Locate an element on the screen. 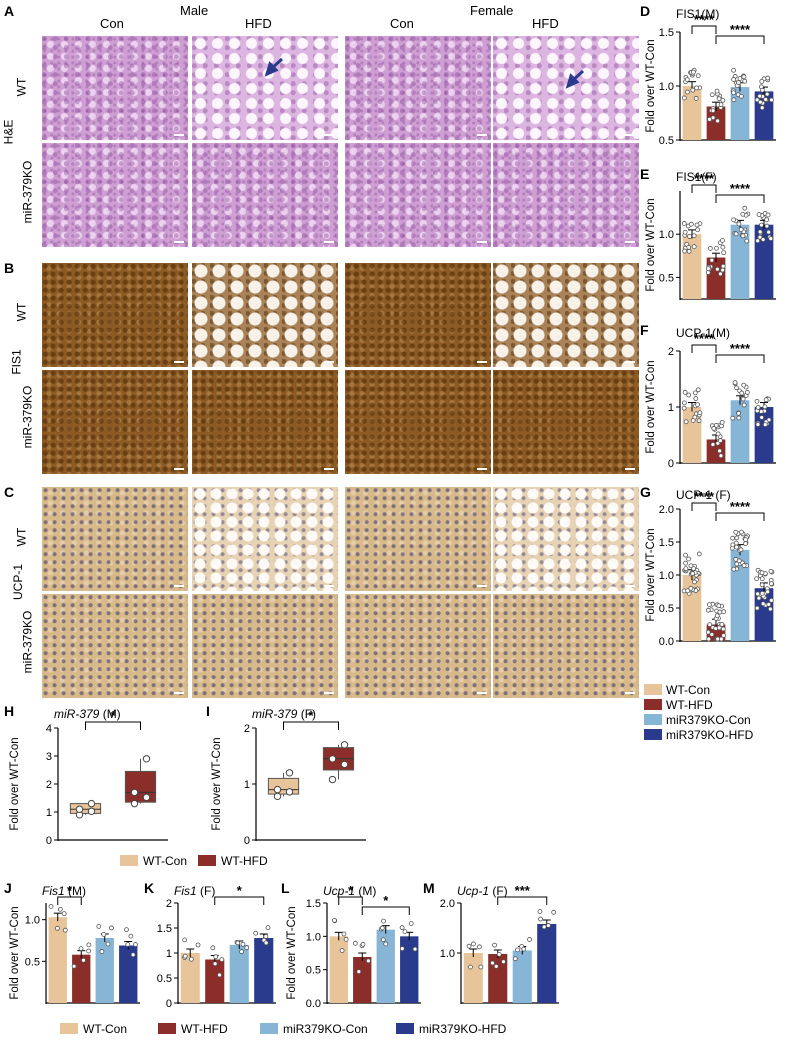  ucp1-male-ko-hfd is located at coordinates (265, 646).